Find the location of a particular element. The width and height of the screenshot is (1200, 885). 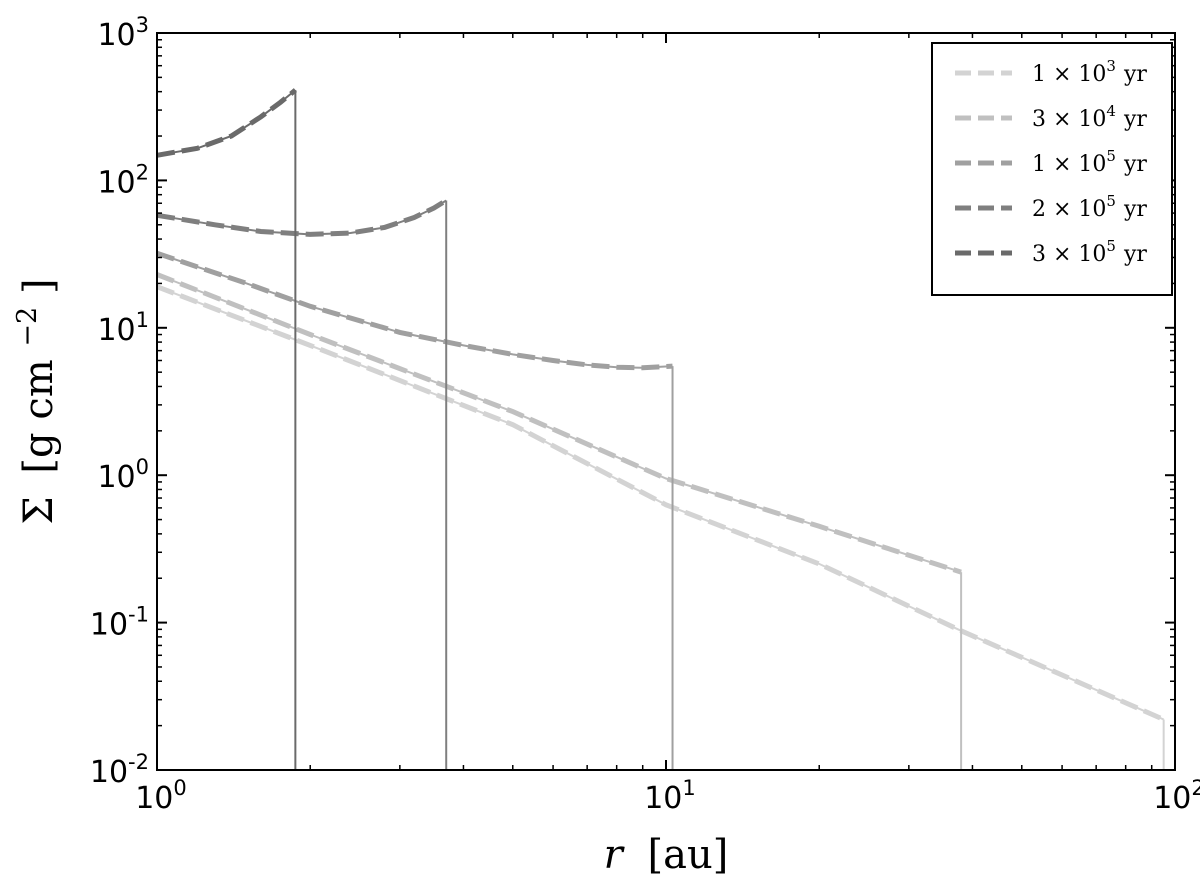

legend-entry-3: 1 × 105 yr is located at coordinates (1089, 162).